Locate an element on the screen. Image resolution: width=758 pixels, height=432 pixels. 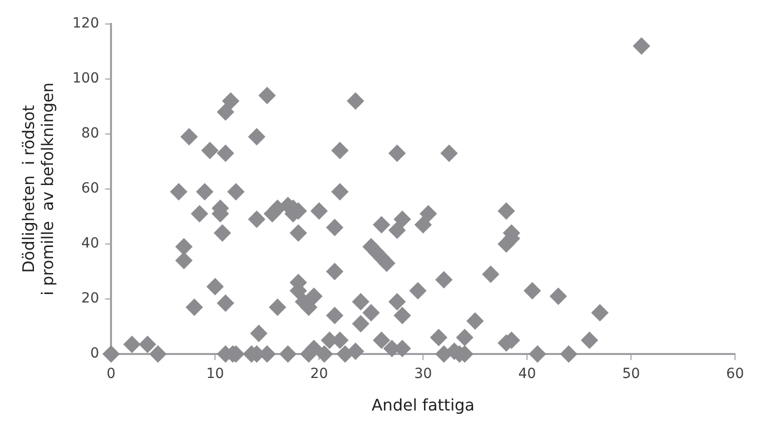
y-tick-label: 120 is located at coordinates (86, 24).